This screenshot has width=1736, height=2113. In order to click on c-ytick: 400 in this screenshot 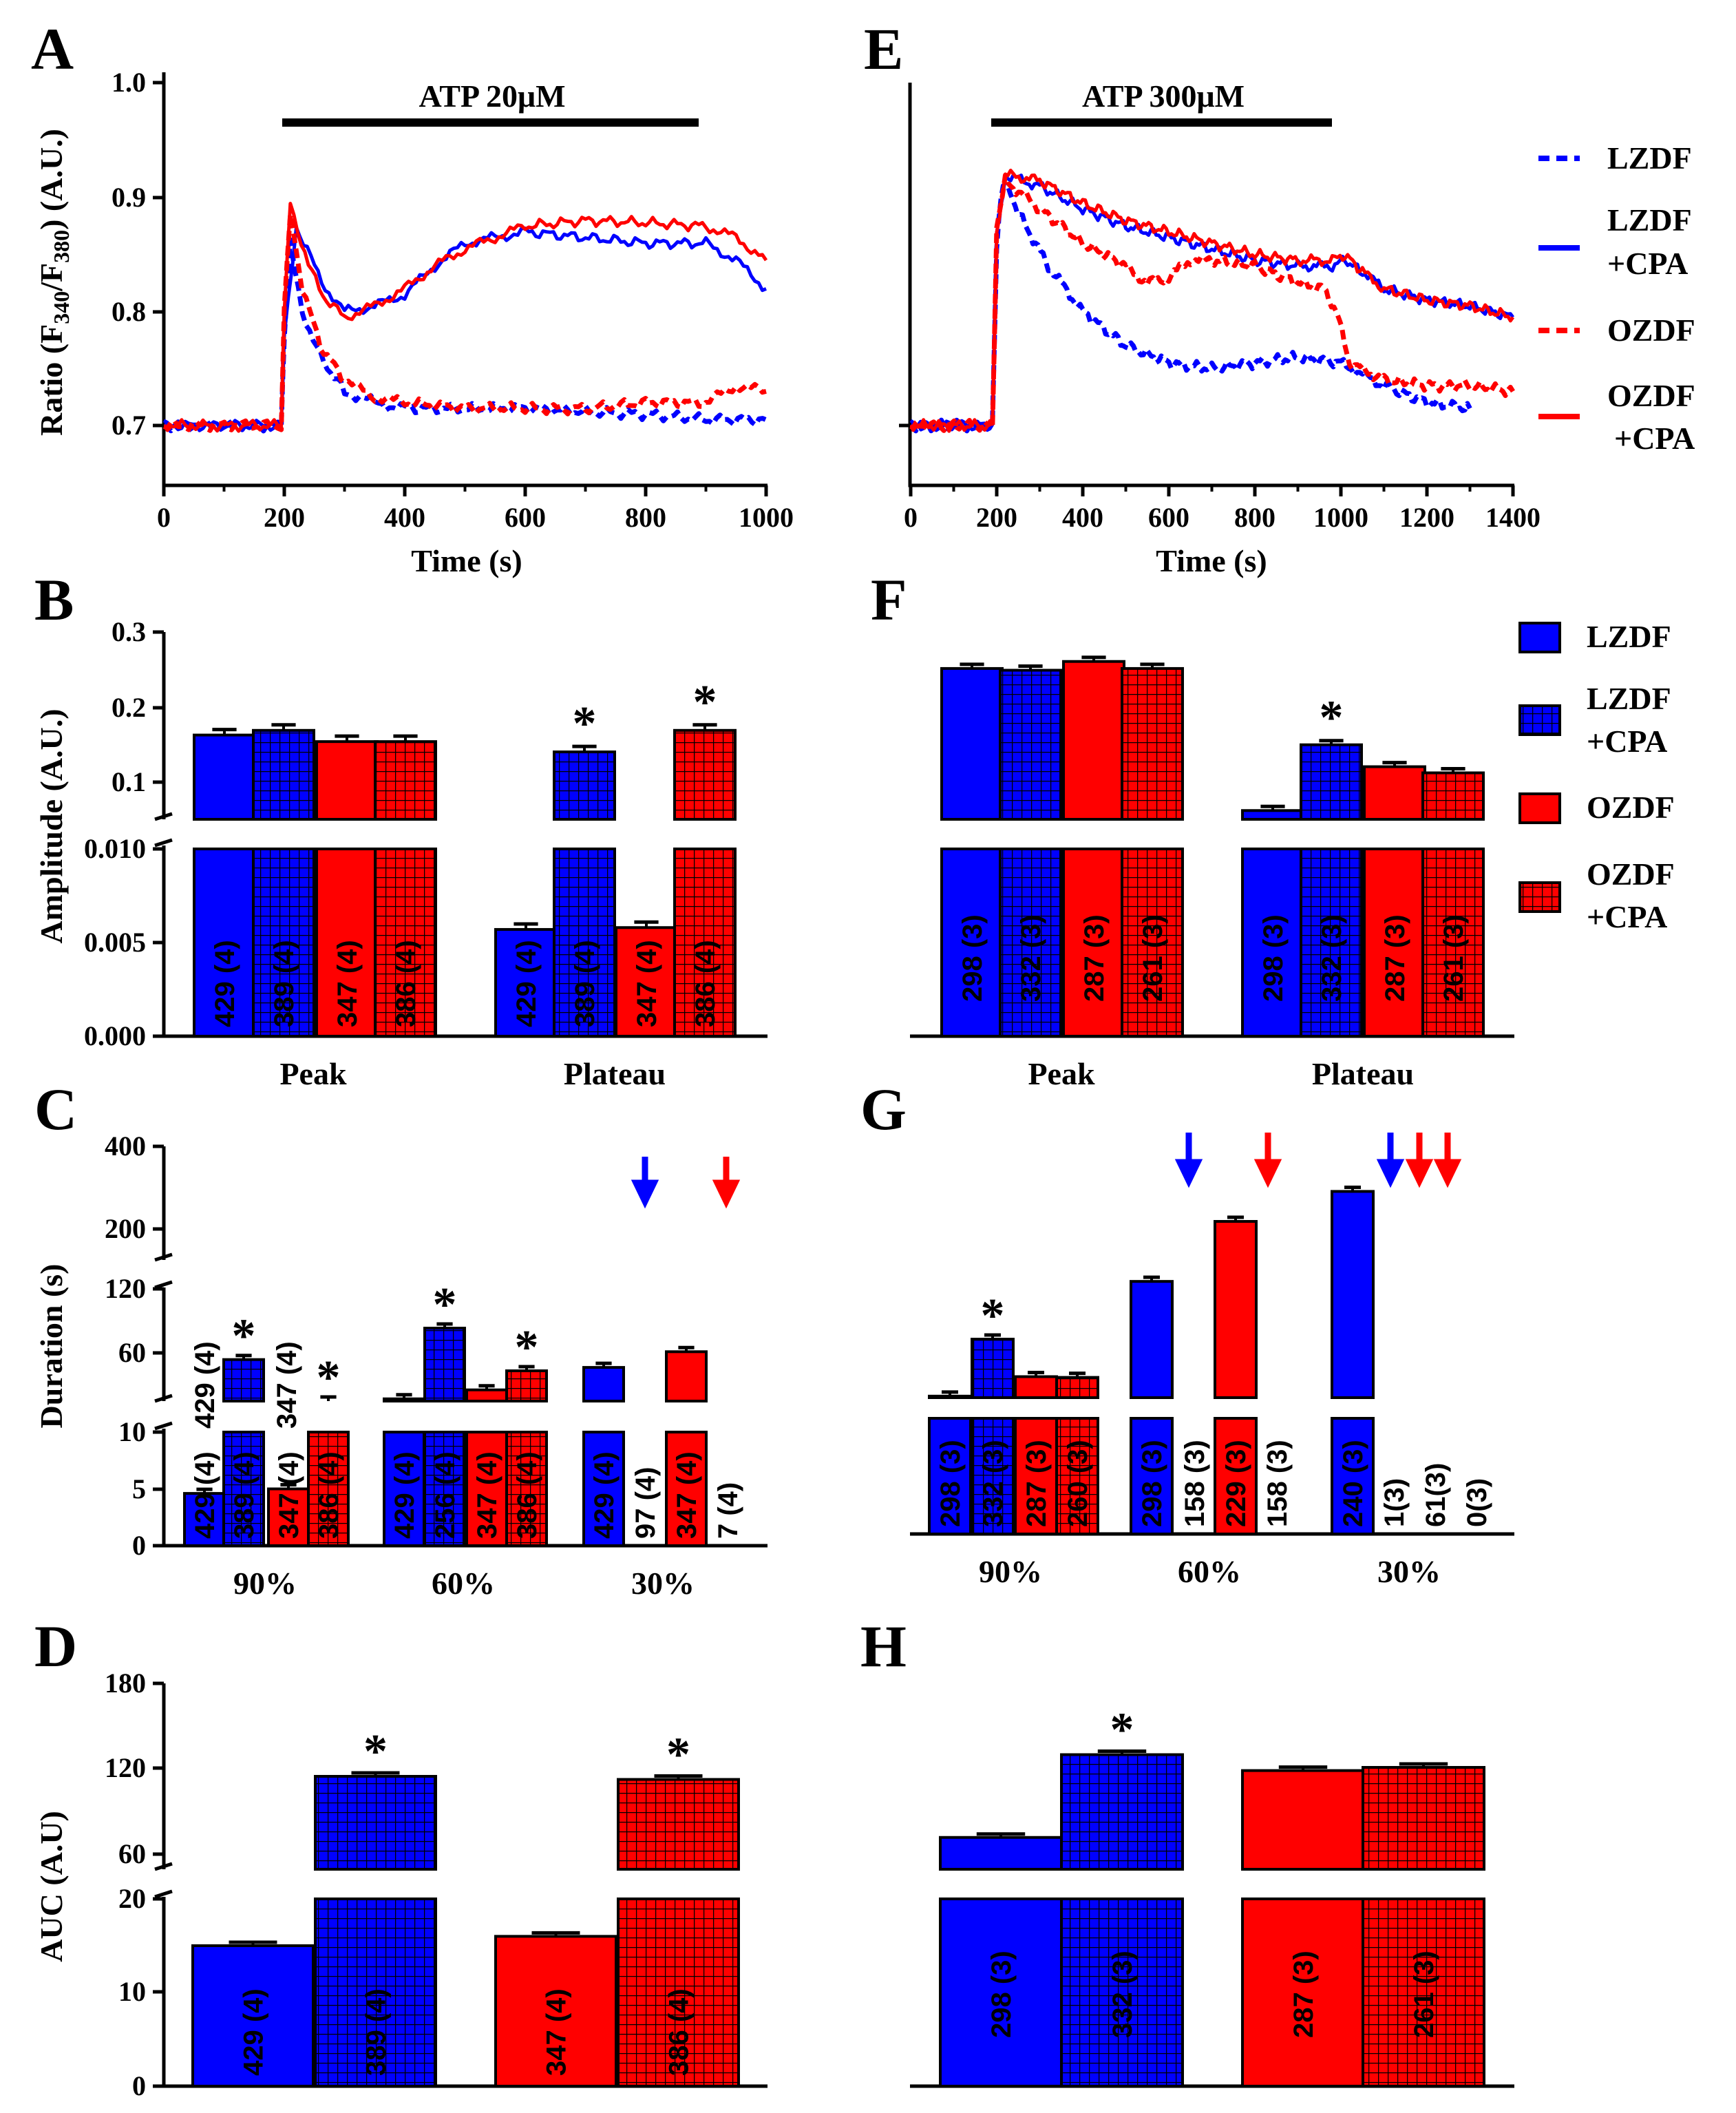, I will do `click(125, 1146)`.